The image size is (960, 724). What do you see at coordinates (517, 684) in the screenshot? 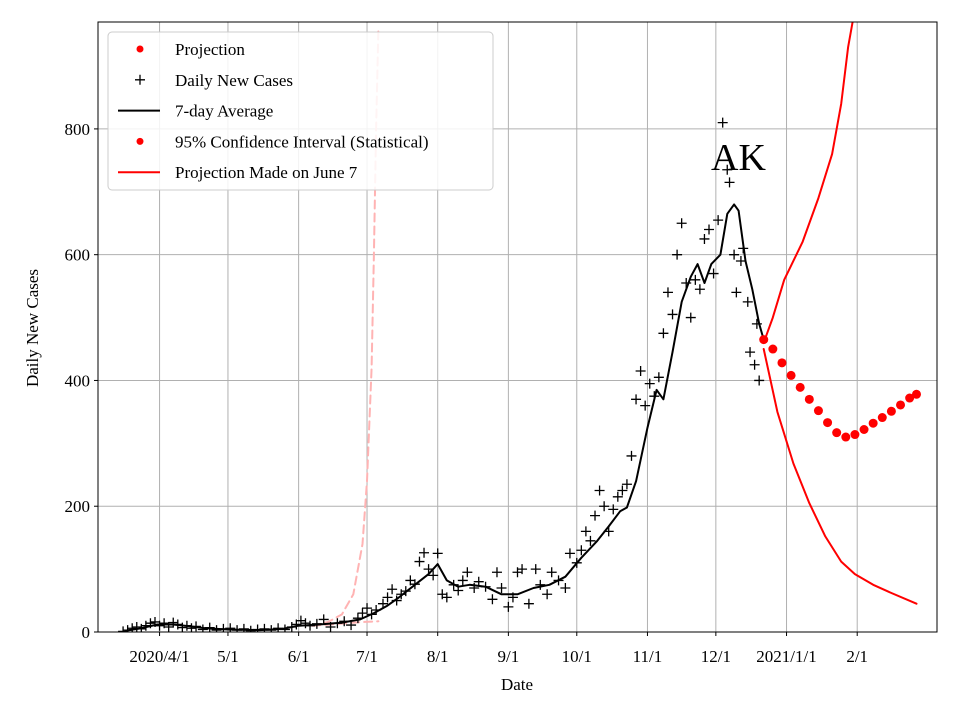
I see `x-axis-label: Date` at bounding box center [517, 684].